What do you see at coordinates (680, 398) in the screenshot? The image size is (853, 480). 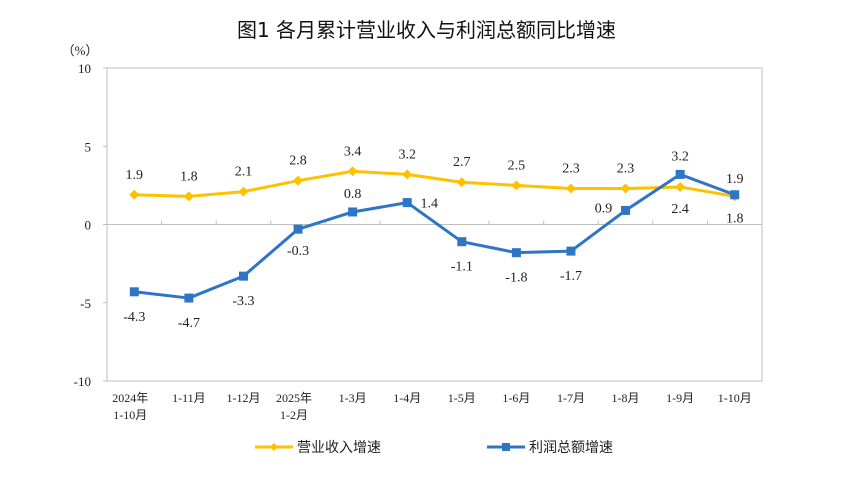 I see `x-tick-label: 1-9月` at bounding box center [680, 398].